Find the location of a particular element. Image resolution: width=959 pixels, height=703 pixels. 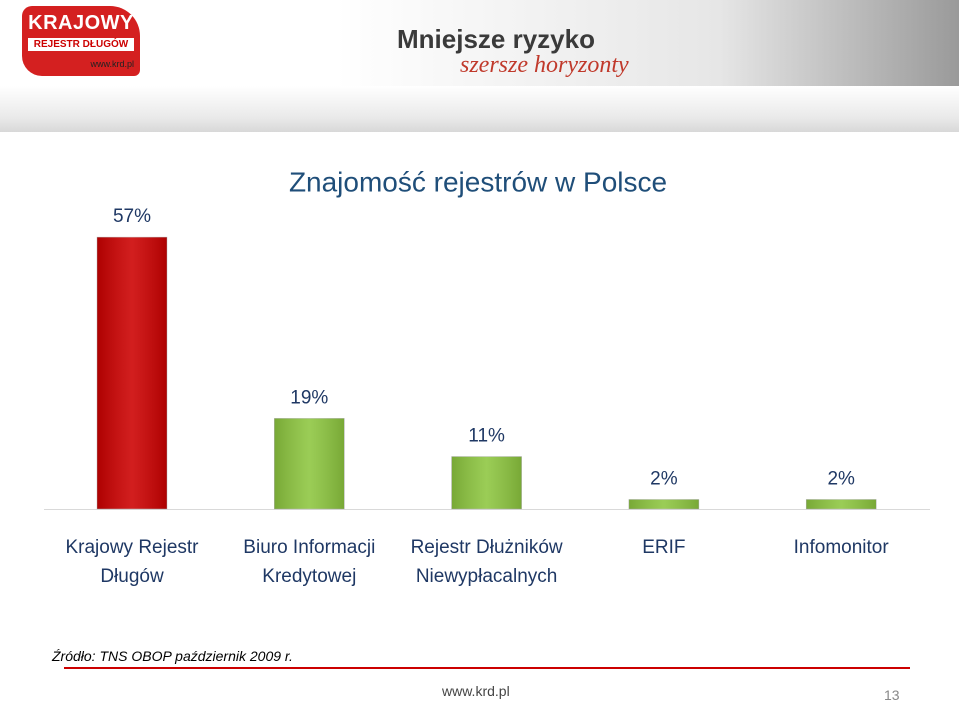

category-label: Rejestr Dłużników Niewypłacalnych is located at coordinates (486, 562).